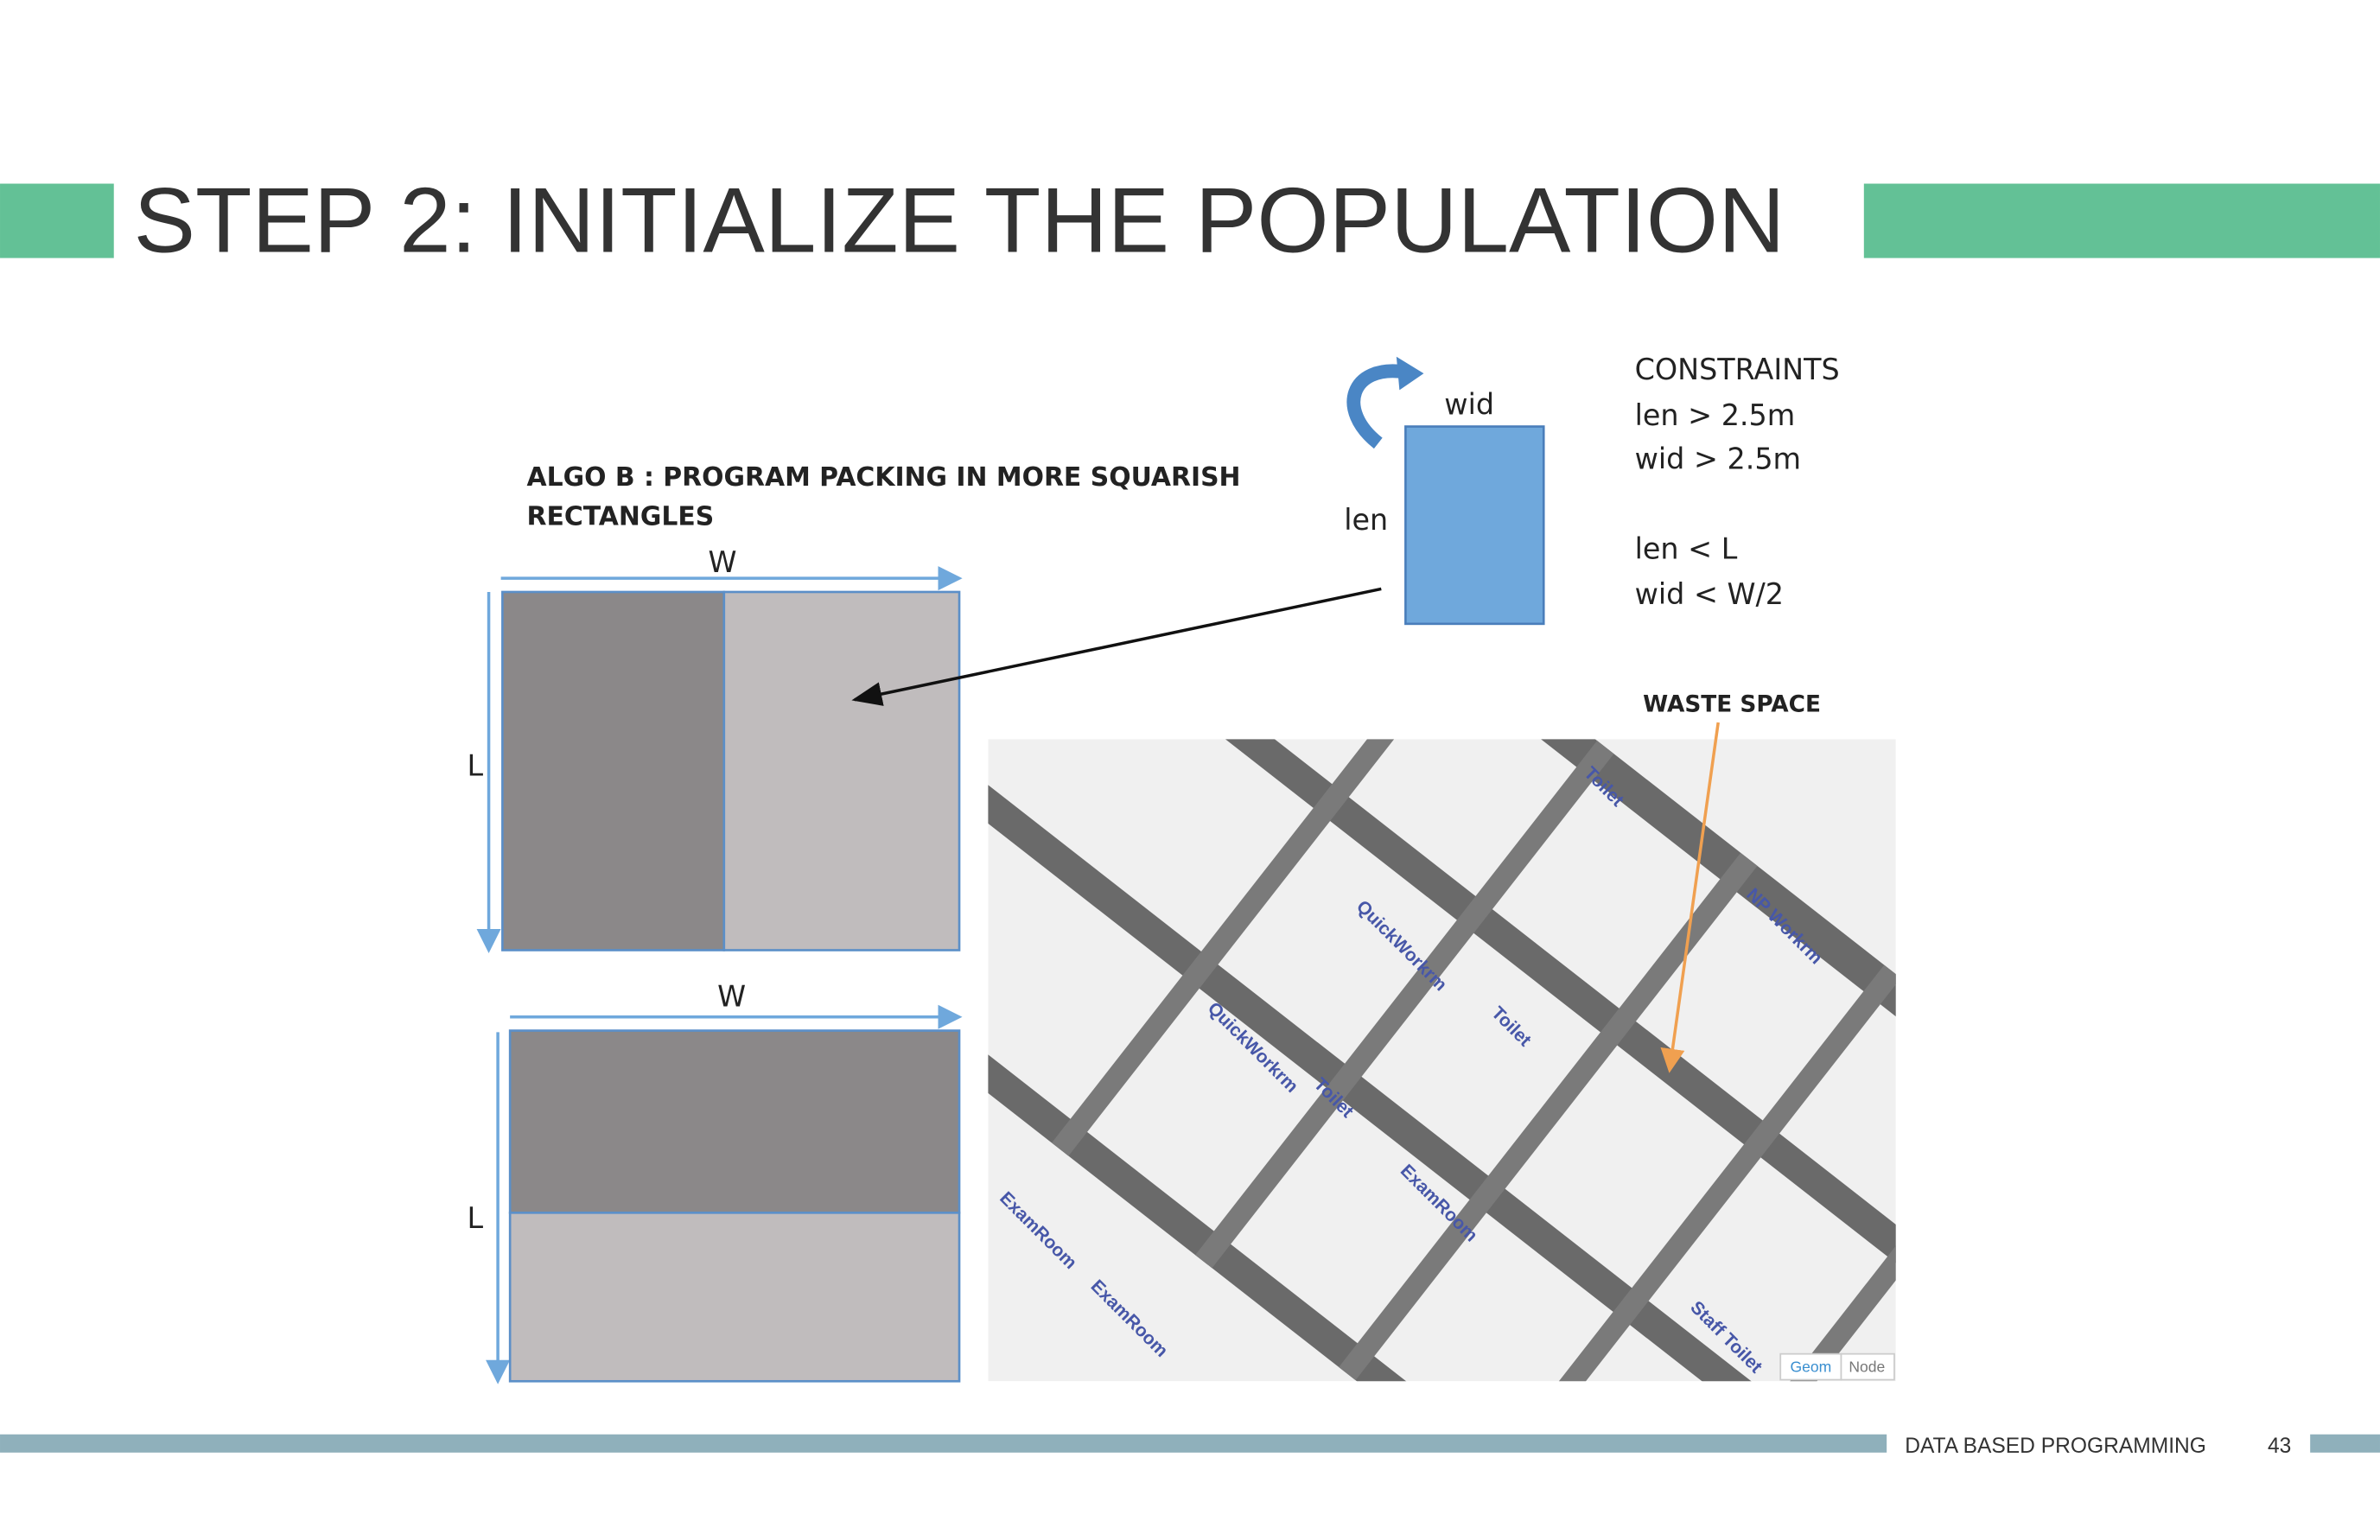 This screenshot has height=1540, width=2380. I want to click on title-bar-right, so click(2122, 221).